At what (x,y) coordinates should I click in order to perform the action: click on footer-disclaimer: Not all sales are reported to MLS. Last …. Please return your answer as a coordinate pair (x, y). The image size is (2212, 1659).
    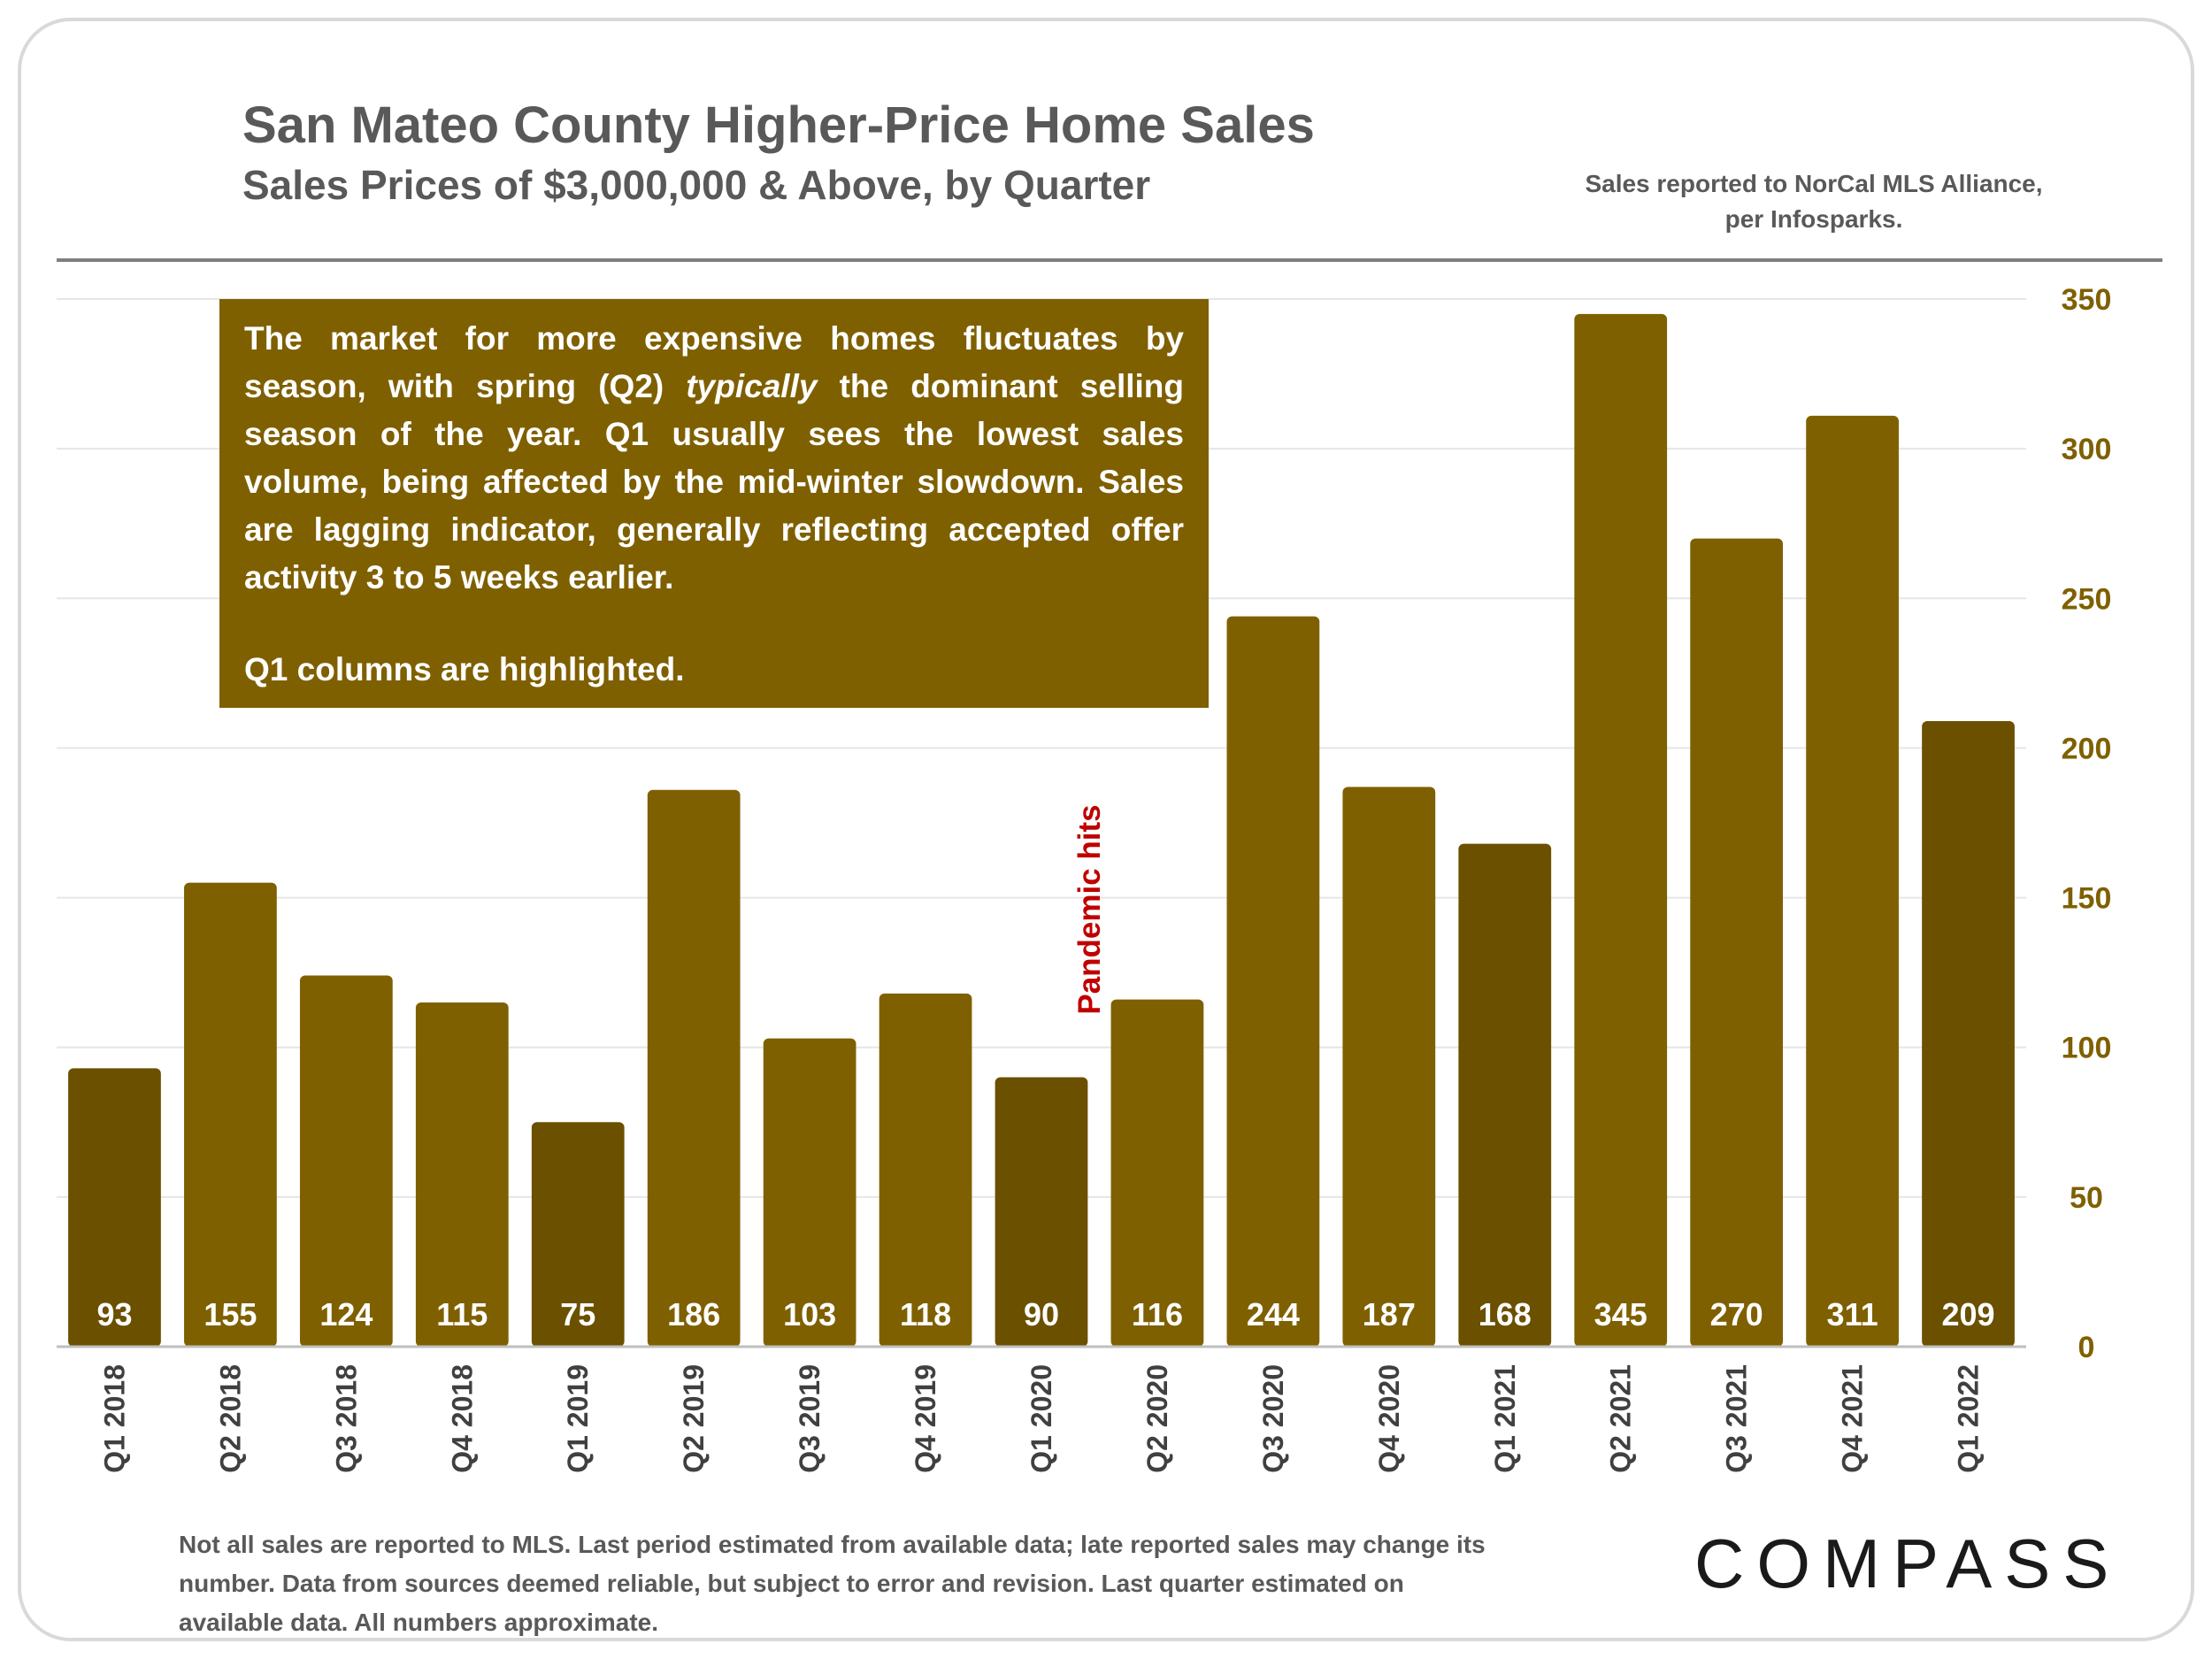
    Looking at the image, I should click on (833, 1584).